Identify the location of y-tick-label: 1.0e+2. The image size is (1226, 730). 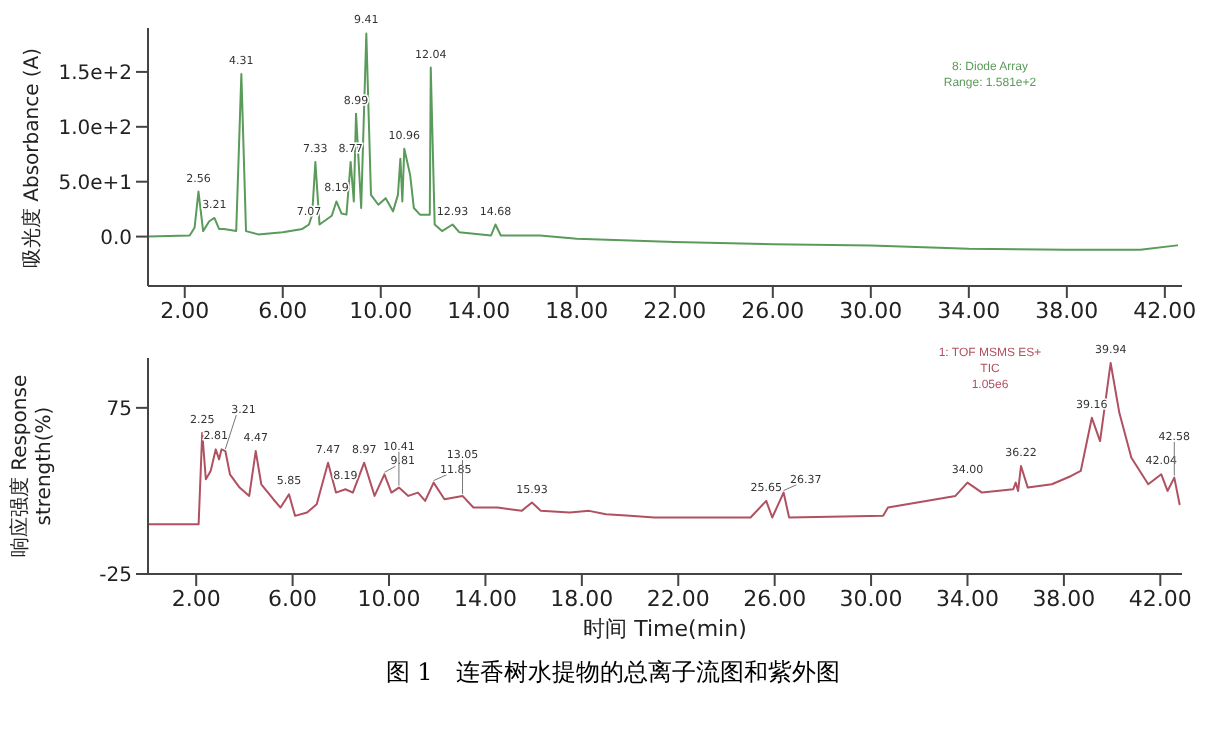
(95, 128).